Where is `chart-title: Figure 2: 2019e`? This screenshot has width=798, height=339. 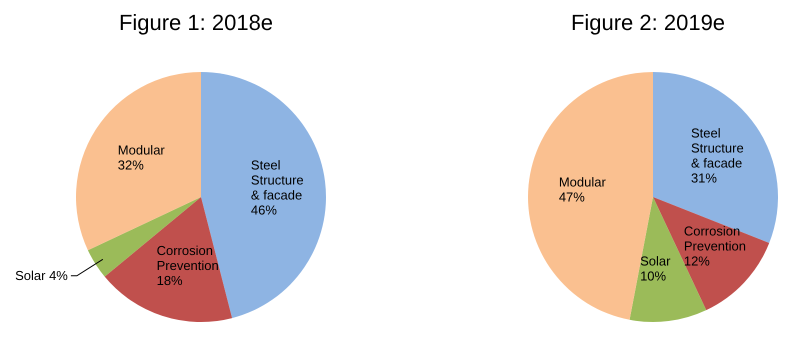
chart-title: Figure 2: 2019e is located at coordinates (648, 23).